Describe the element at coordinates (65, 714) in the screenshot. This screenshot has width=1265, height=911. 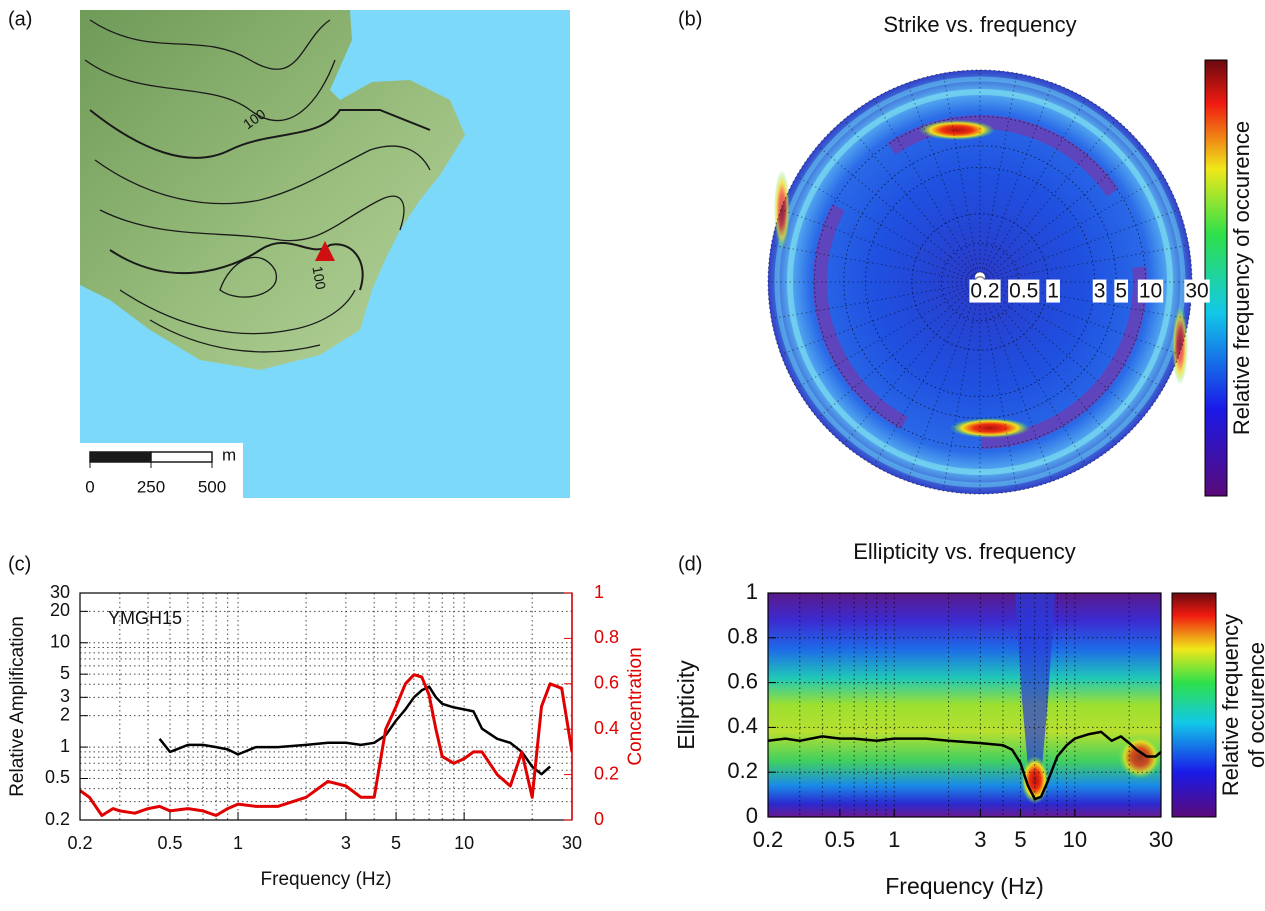
I see `y-tick-label: 2` at that location.